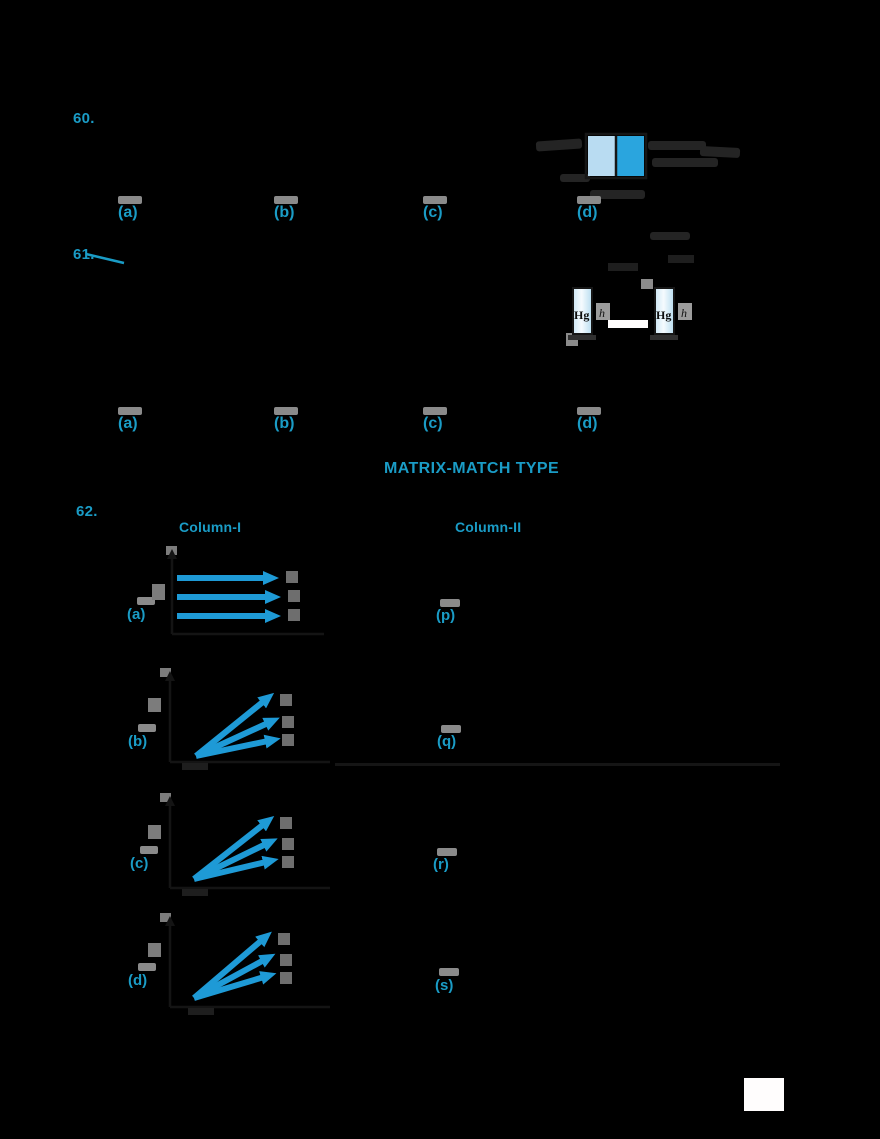  Describe the element at coordinates (210, 527) in the screenshot. I see `column-1-header: Column-I` at that location.